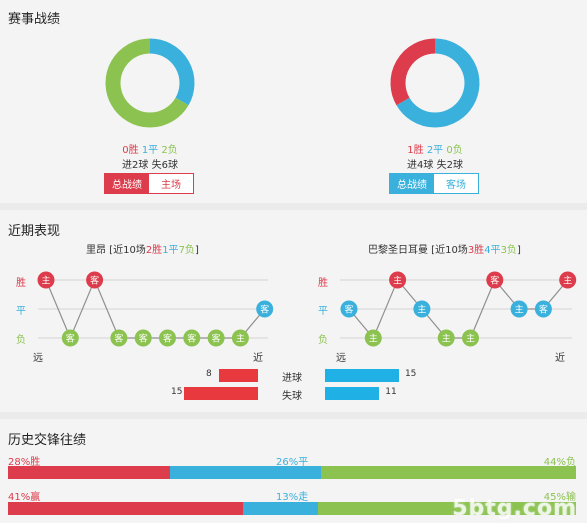  I want to click on h2h-handicap-segment-left, so click(126, 508).